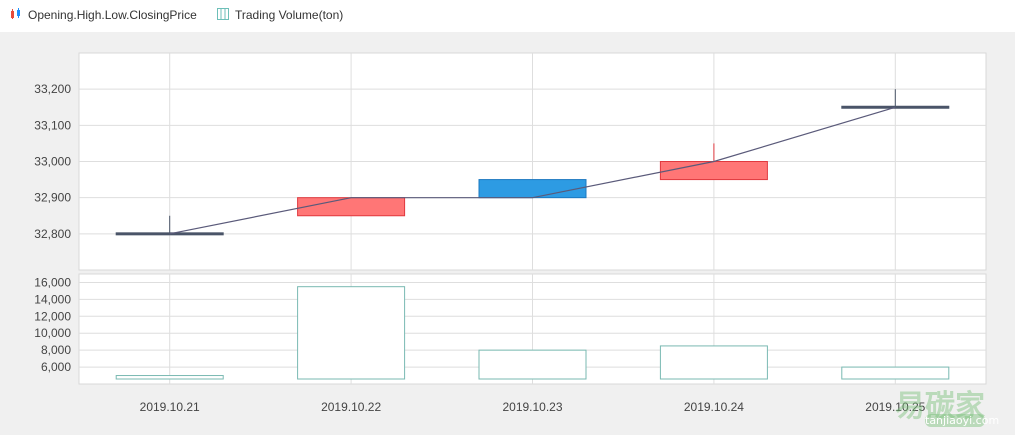  Describe the element at coordinates (56, 367) in the screenshot. I see `volume-y-tick-label: 6,000` at that location.